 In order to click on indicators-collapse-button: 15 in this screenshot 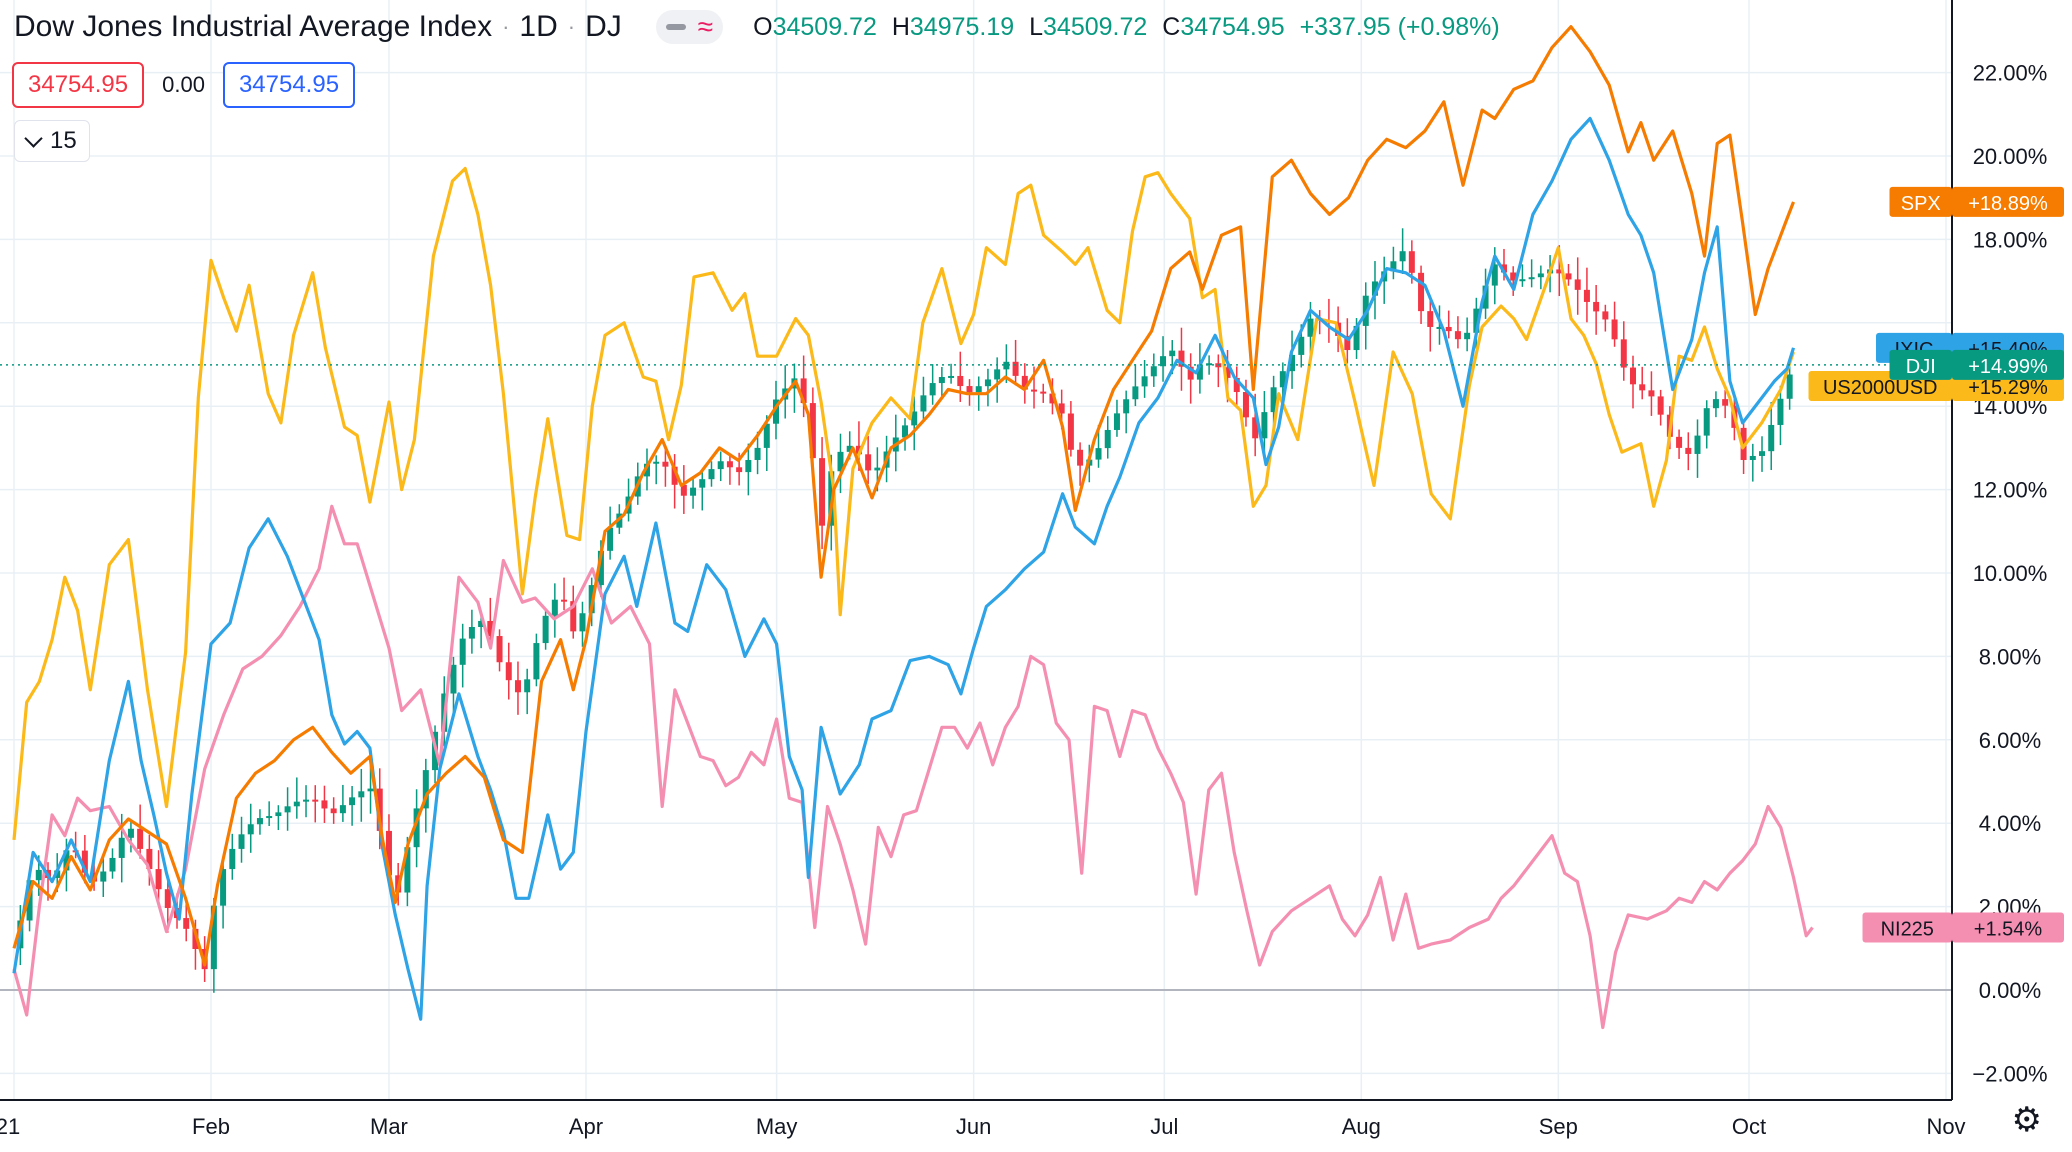, I will do `click(52, 141)`.